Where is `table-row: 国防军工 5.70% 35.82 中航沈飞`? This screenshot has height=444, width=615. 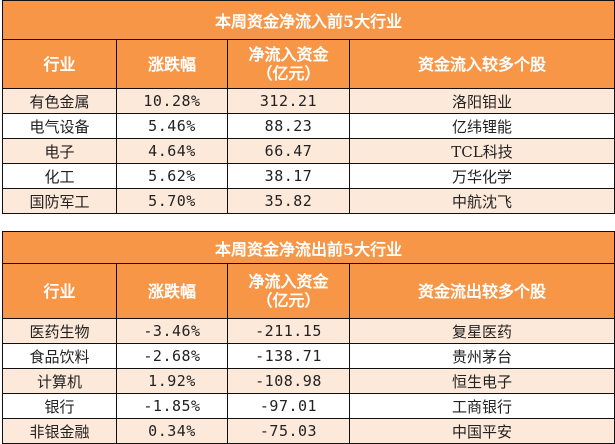 table-row: 国防军工 5.70% 35.82 中航沈飞 is located at coordinates (308, 201).